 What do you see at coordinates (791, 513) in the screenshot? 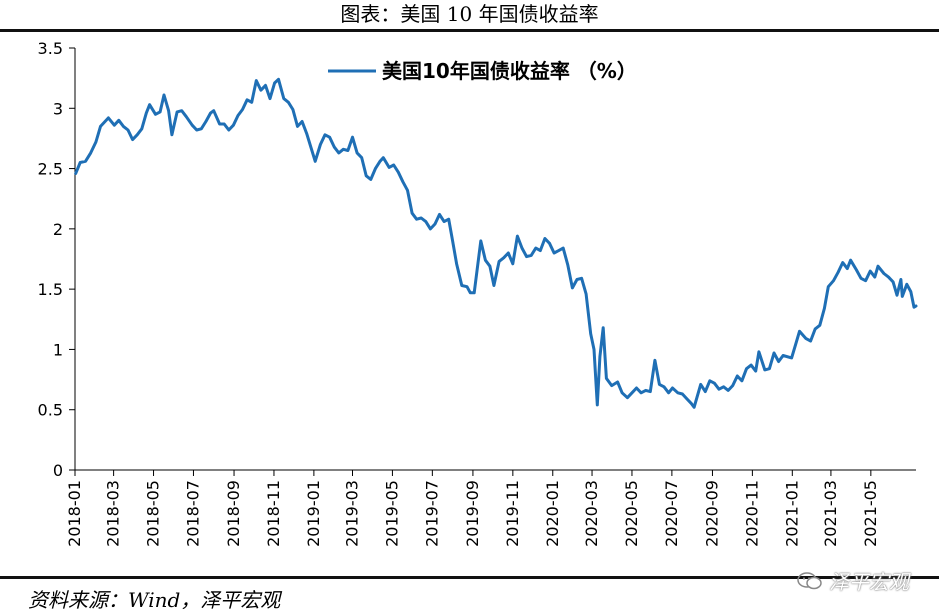
I see `x-tick-label: 2021-01` at bounding box center [791, 513].